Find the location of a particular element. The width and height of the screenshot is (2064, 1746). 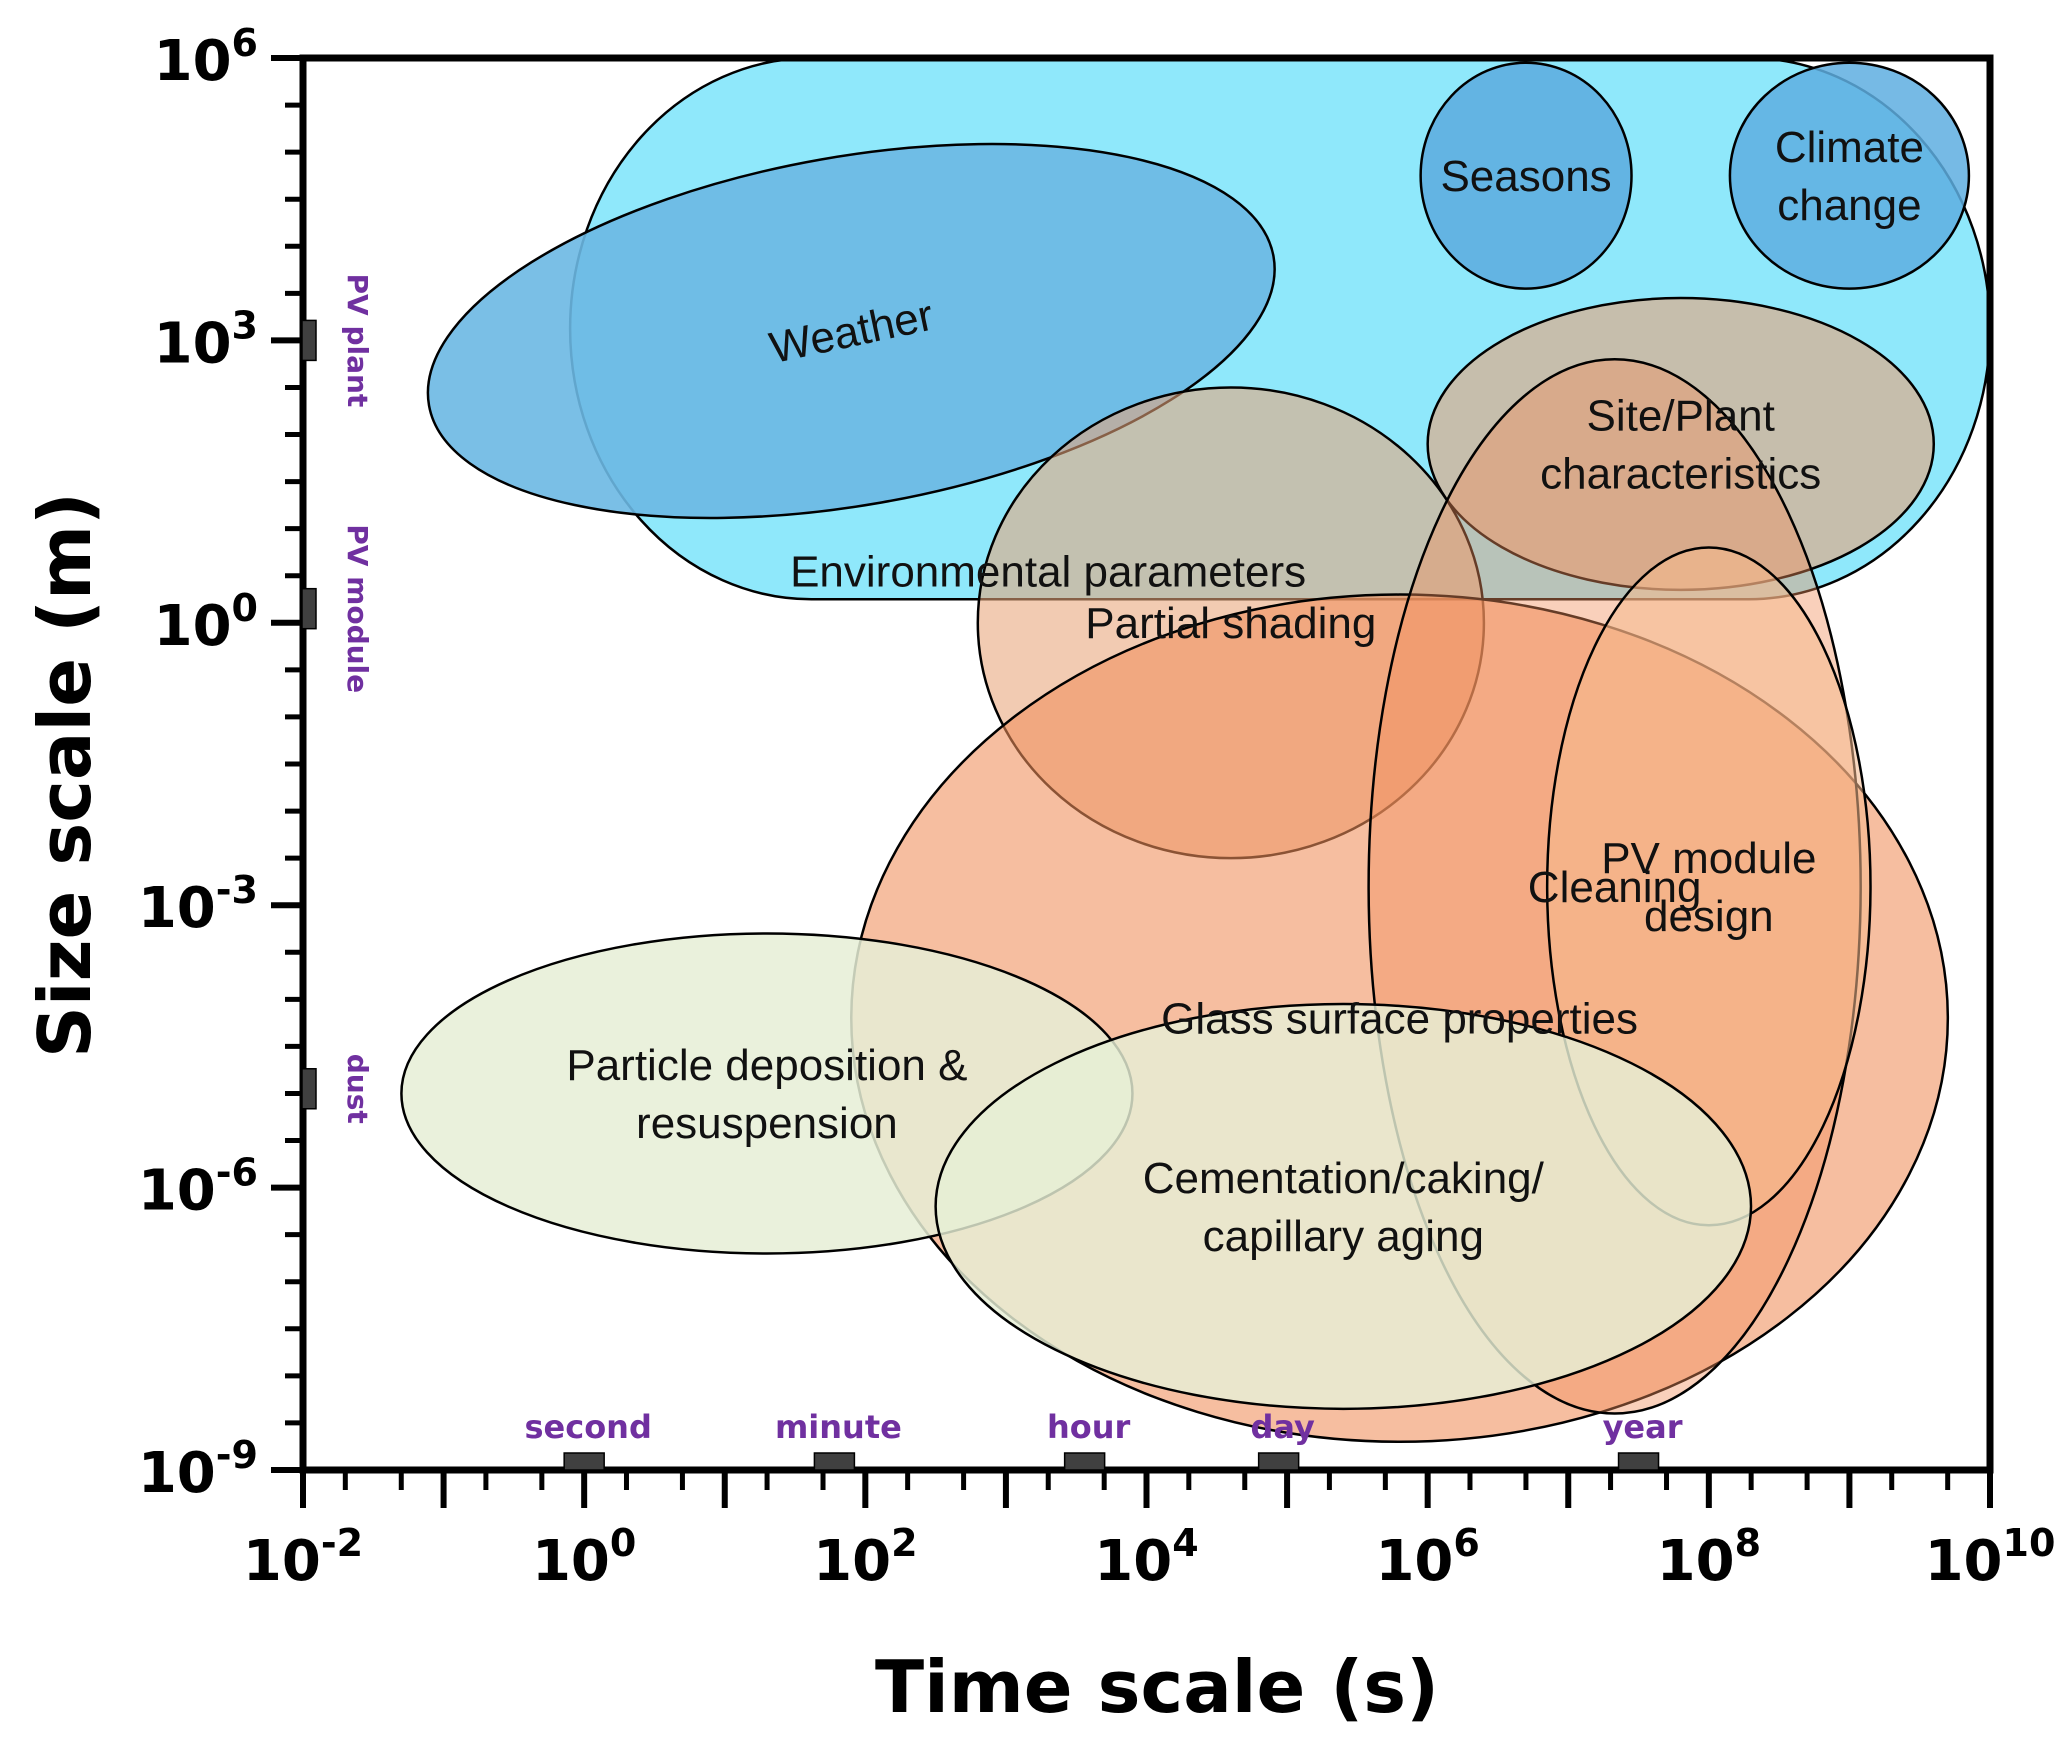

x-marker-hour is located at coordinates (1084, 1461).